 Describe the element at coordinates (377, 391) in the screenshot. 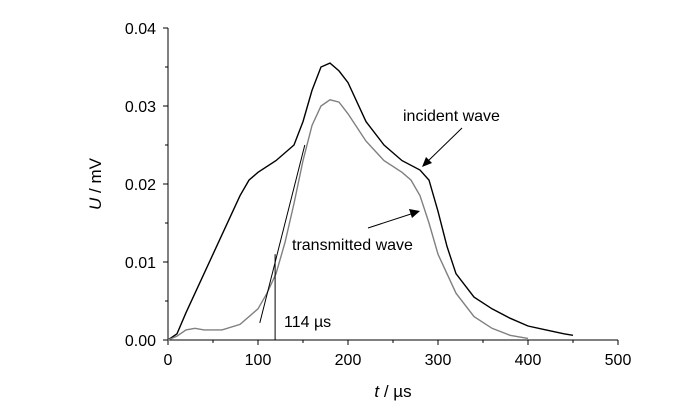

I see `x-axis-var: t` at that location.